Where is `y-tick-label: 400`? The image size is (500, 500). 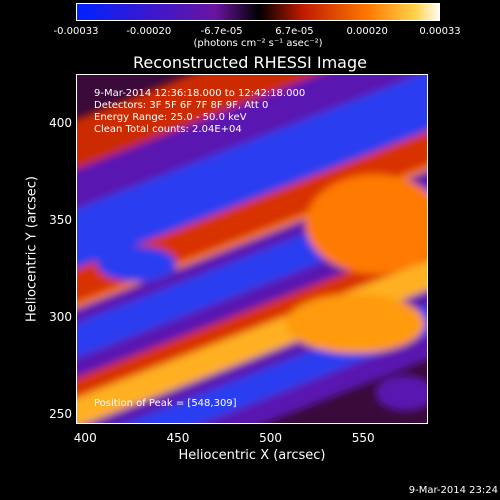 y-tick-label: 400 is located at coordinates (60, 122).